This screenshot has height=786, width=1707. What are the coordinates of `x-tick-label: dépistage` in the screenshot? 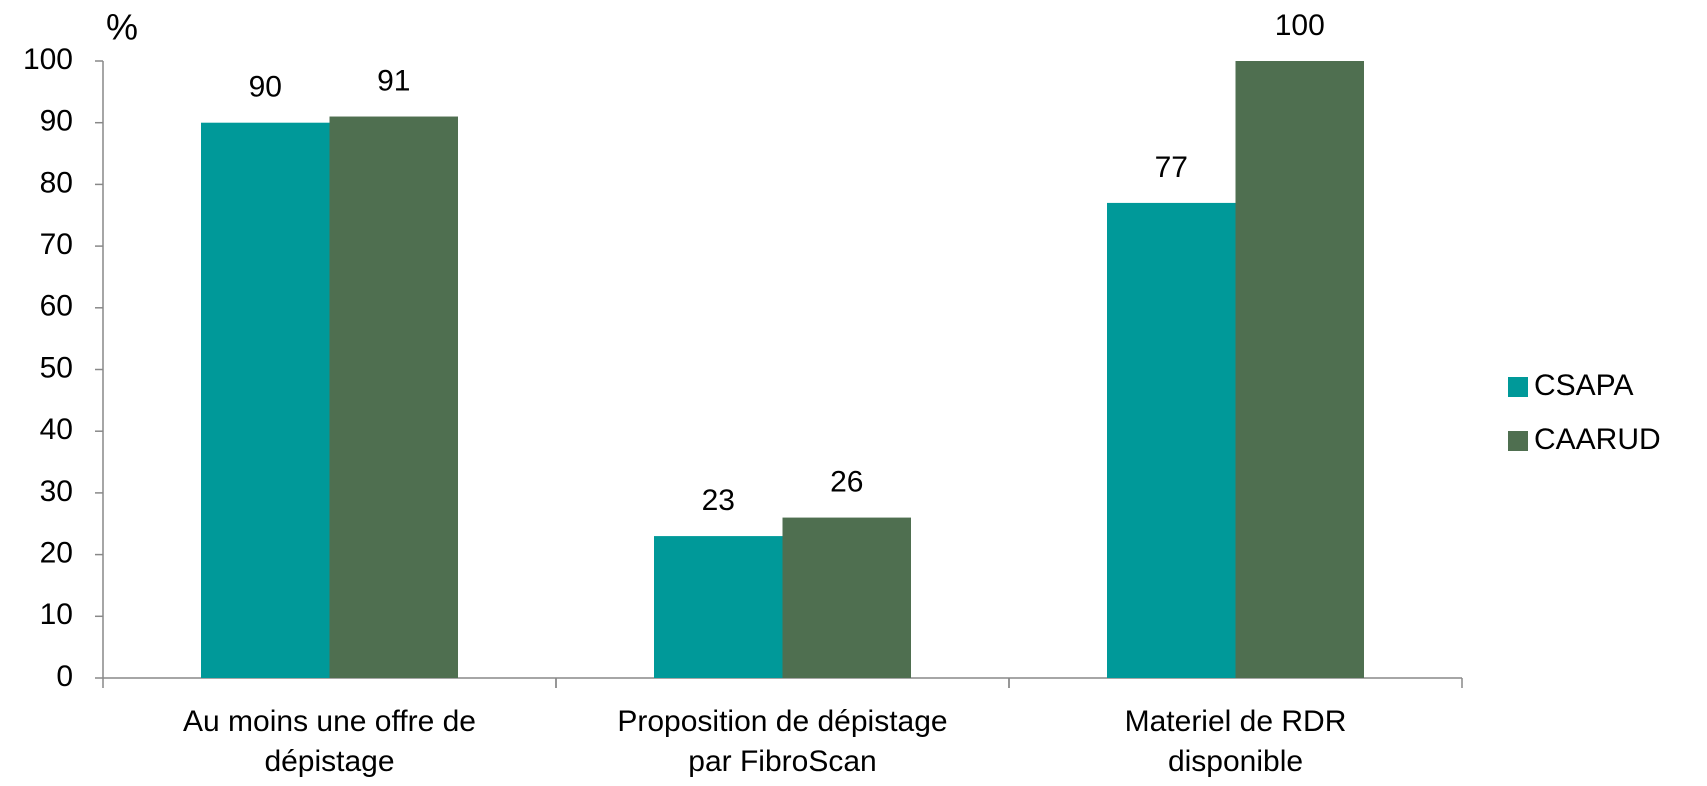 It's located at (329, 761).